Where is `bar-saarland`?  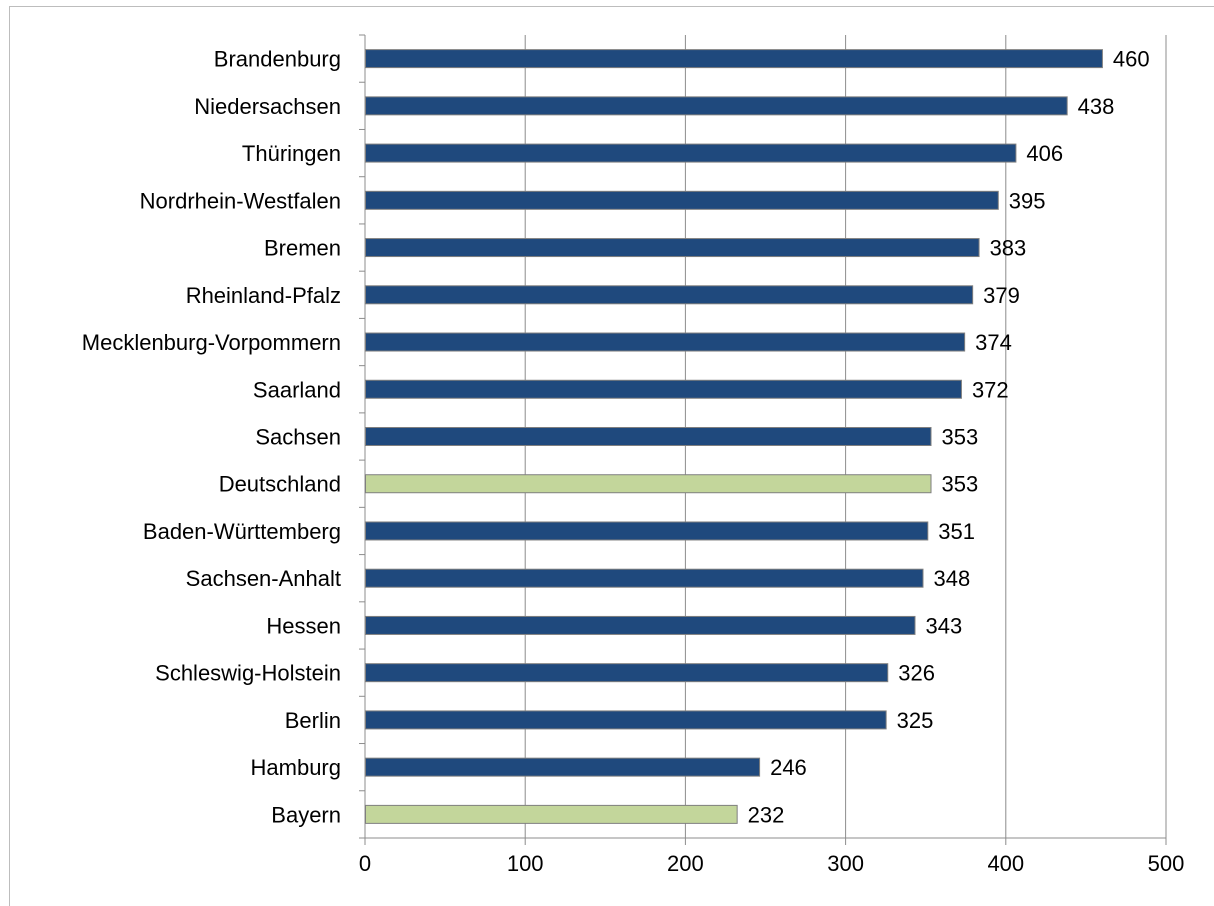 bar-saarland is located at coordinates (663, 389).